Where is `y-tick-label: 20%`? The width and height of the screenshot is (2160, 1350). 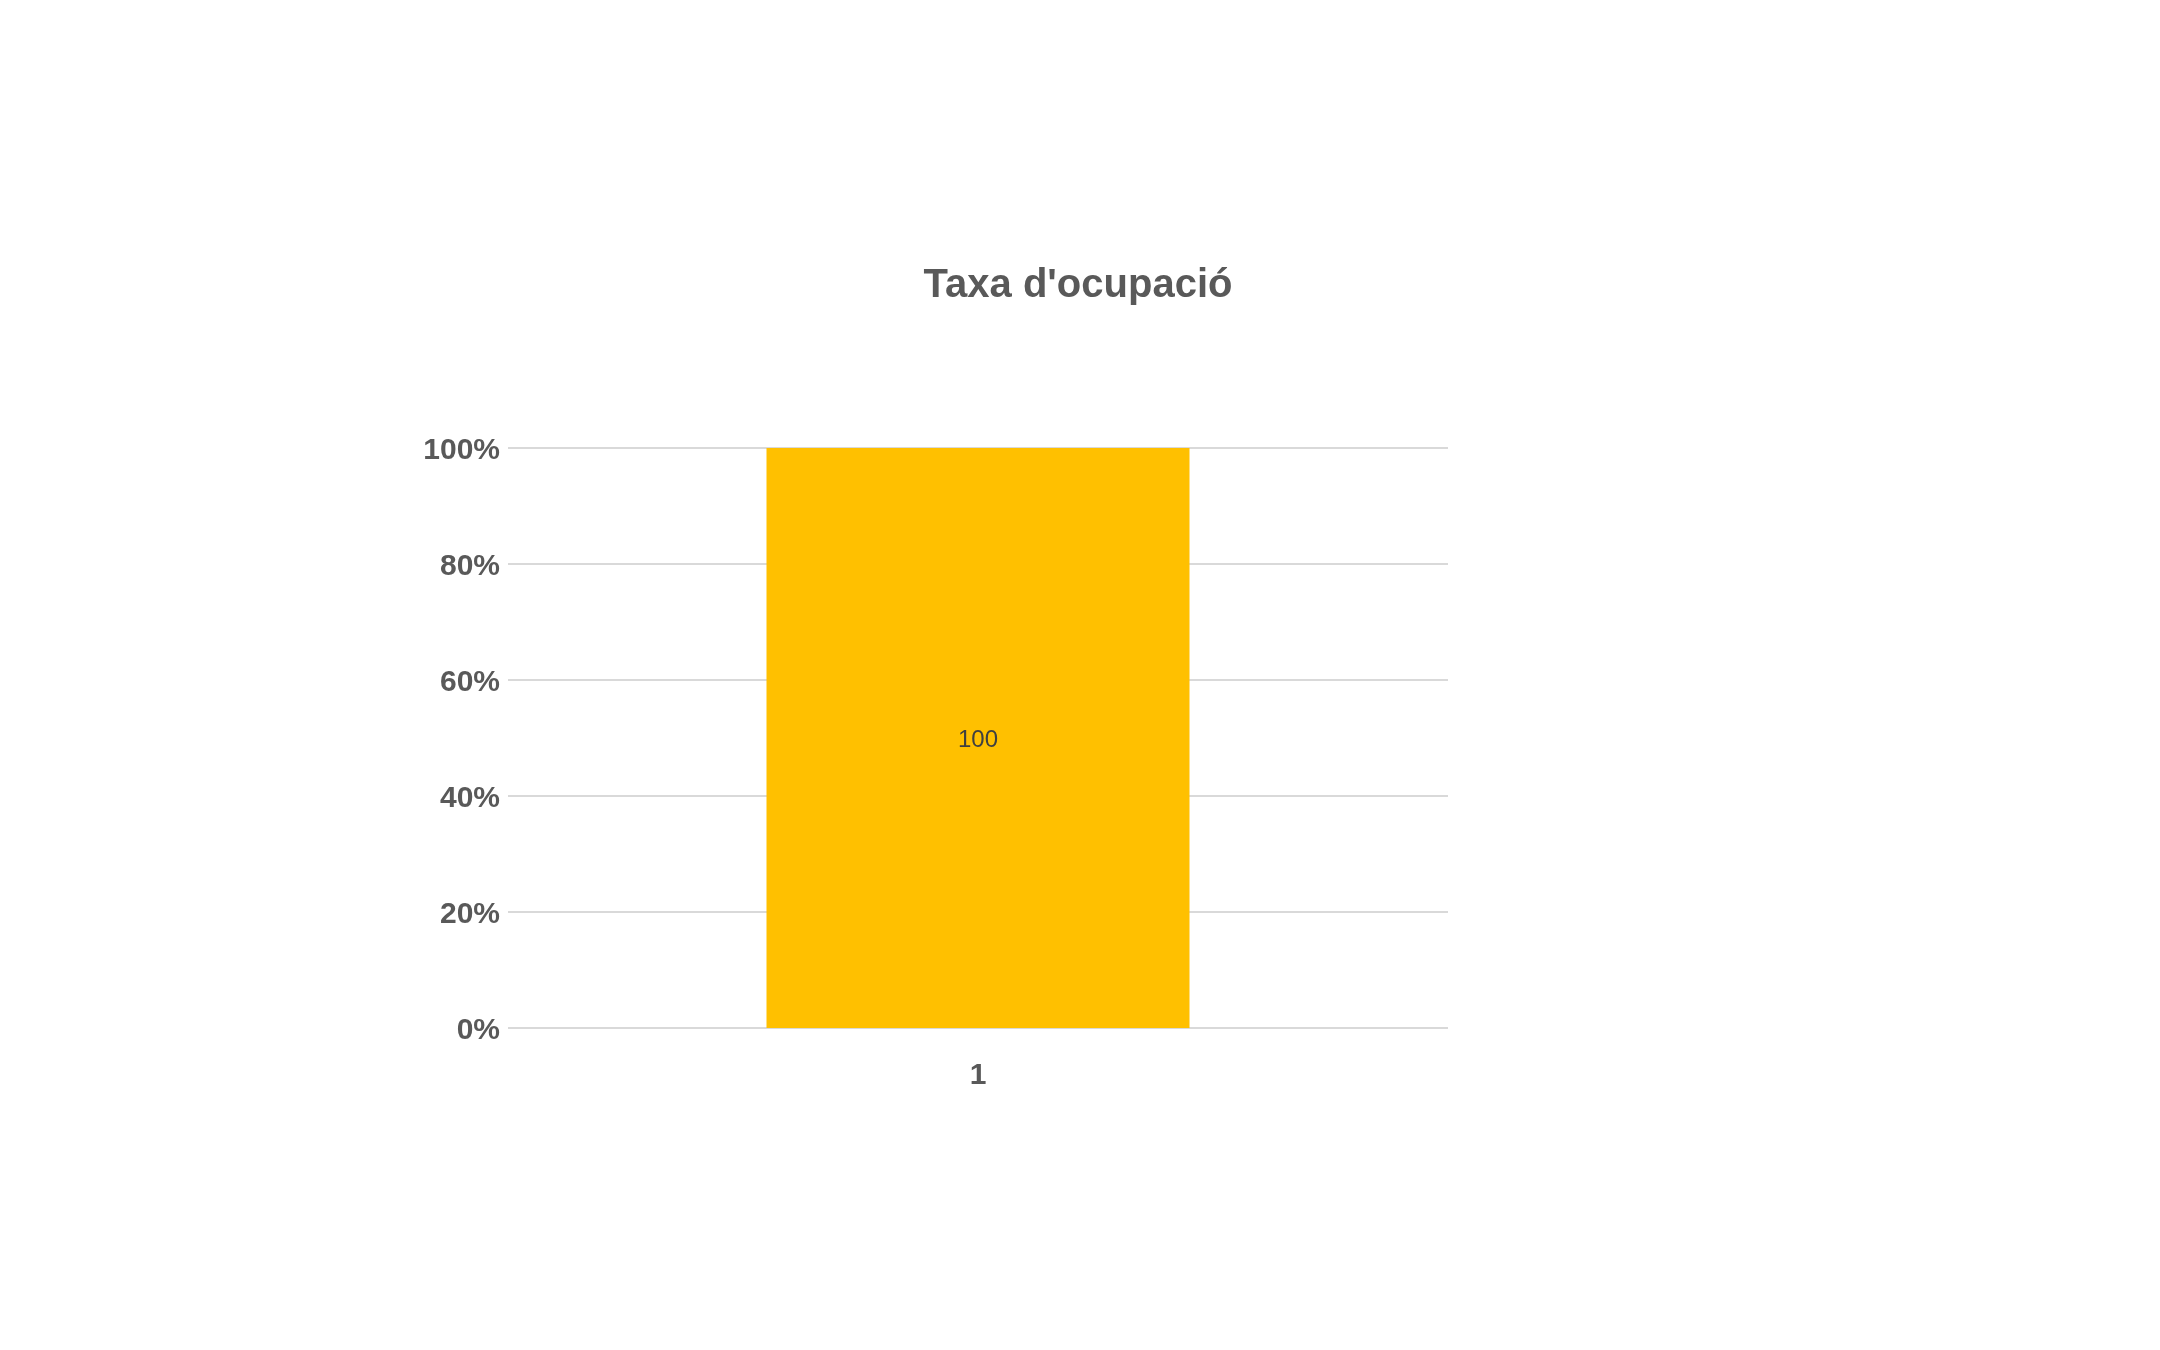
y-tick-label: 20% is located at coordinates (469, 912).